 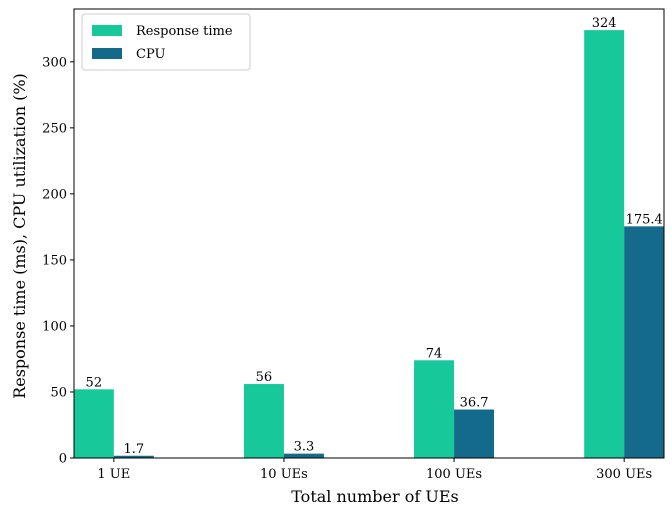 I want to click on data-label-response-time-300-ues: 324, so click(x=604, y=23).